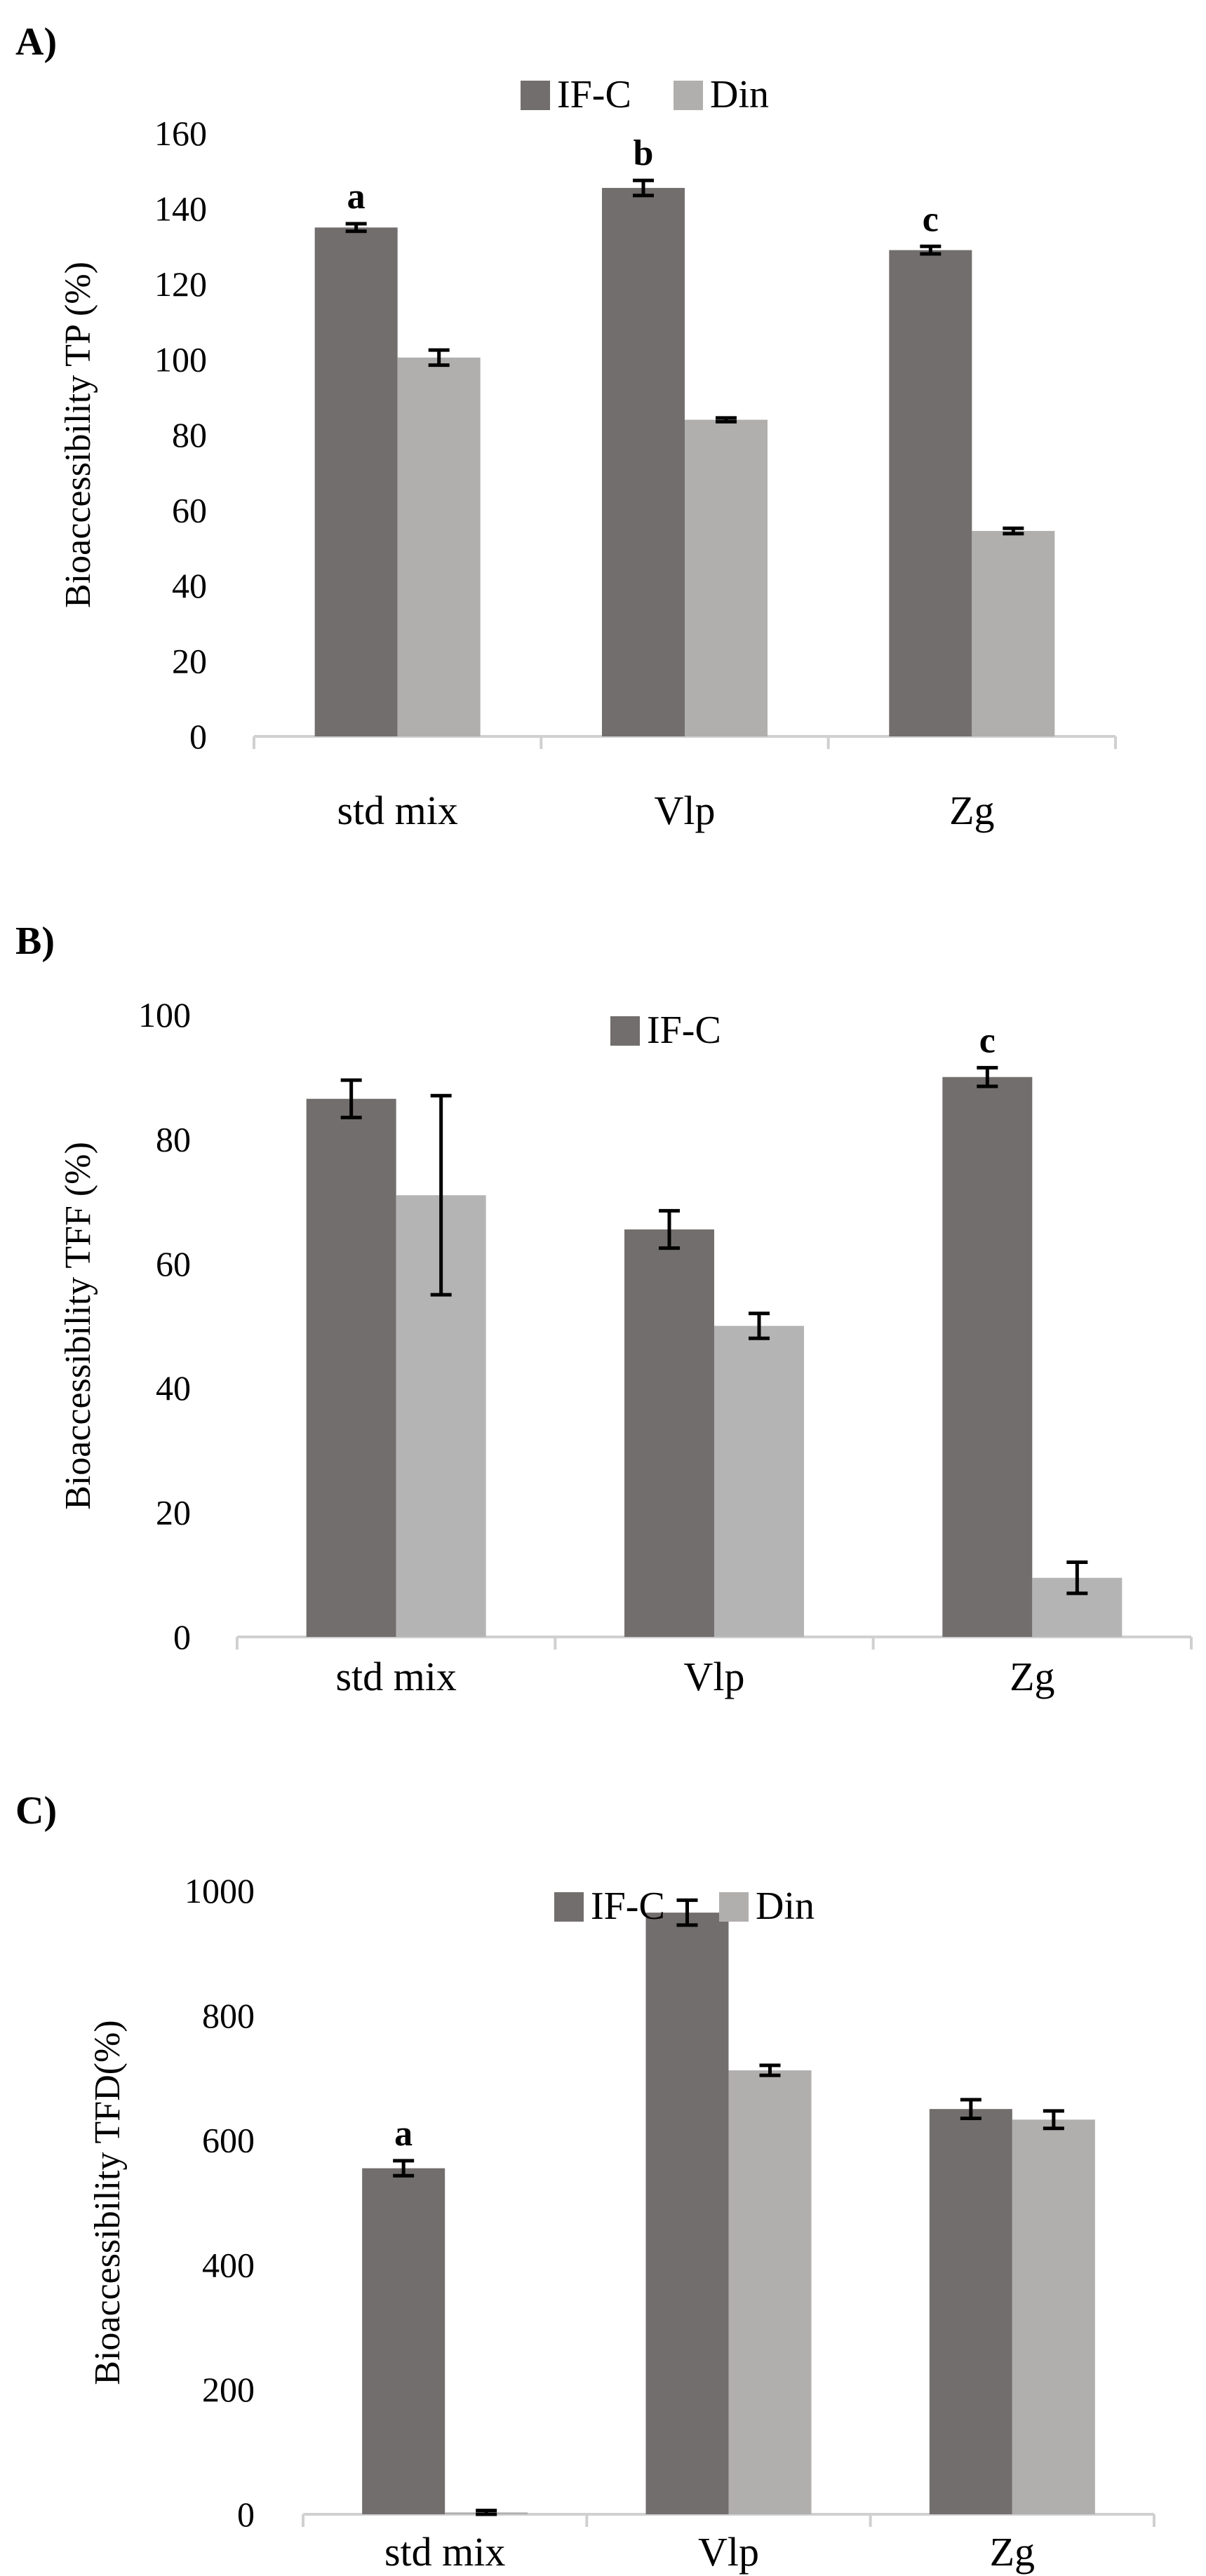  Describe the element at coordinates (220, 1890) in the screenshot. I see `y-tick-label: 1000` at that location.